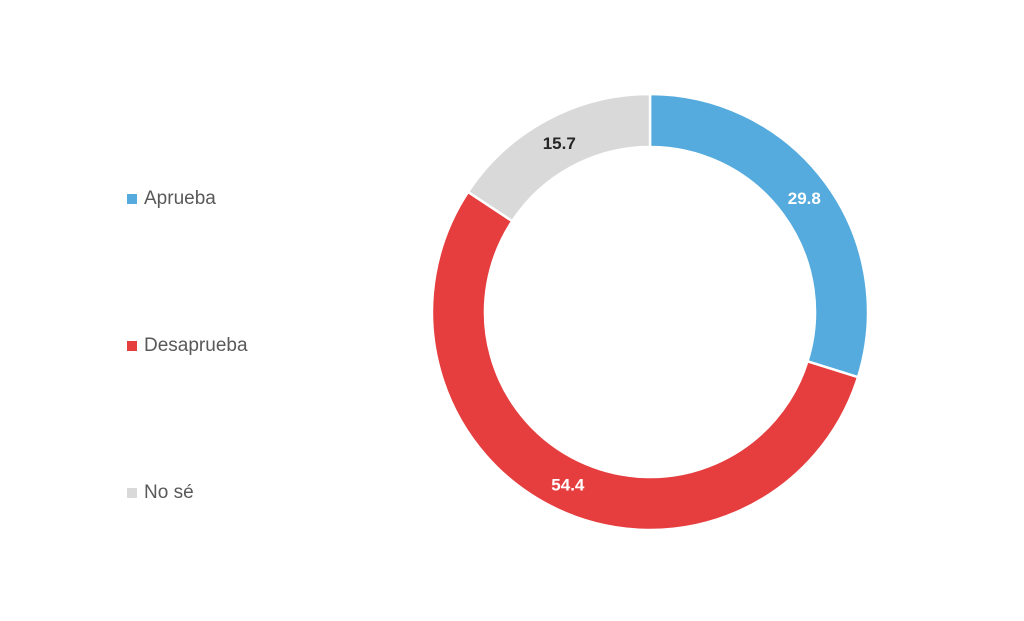  What do you see at coordinates (759, 235) in the screenshot?
I see `slice-aprueba` at bounding box center [759, 235].